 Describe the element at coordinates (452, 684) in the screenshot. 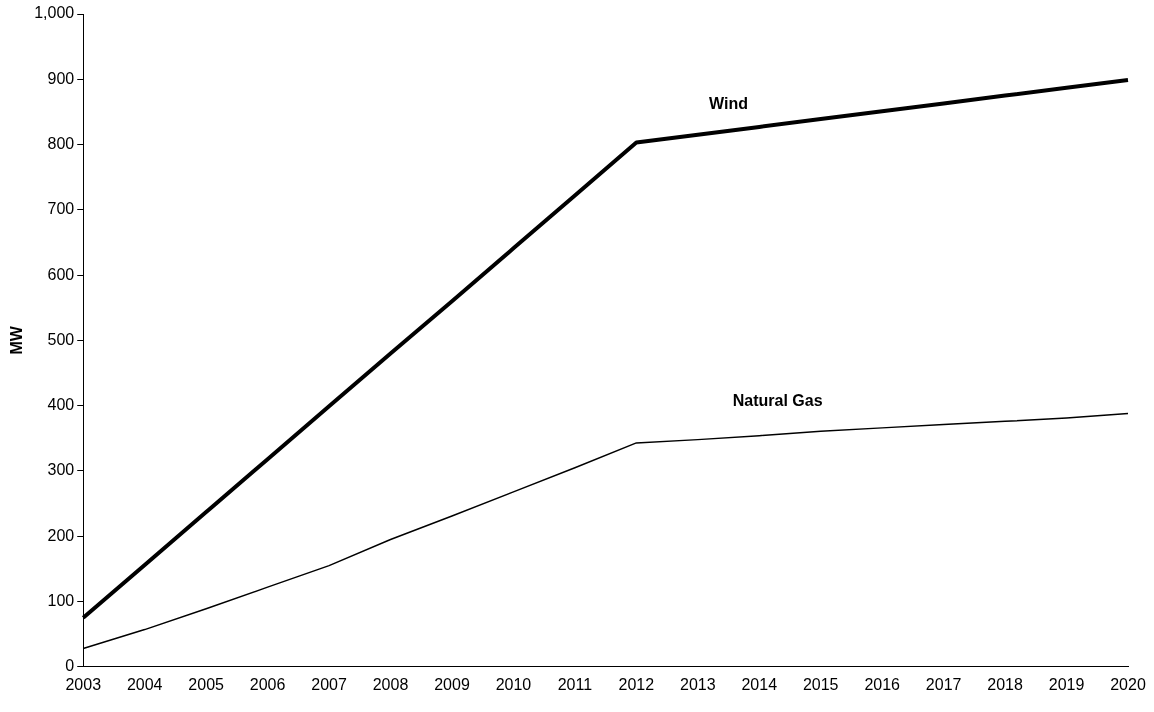

I see `x-tick-label: 2009` at that location.